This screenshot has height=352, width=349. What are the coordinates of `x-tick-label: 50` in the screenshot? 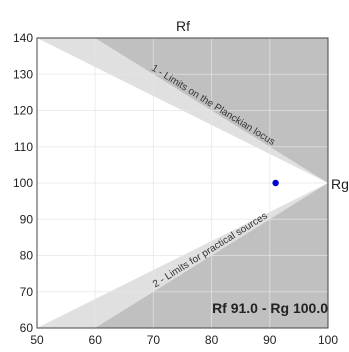 It's located at (37, 340).